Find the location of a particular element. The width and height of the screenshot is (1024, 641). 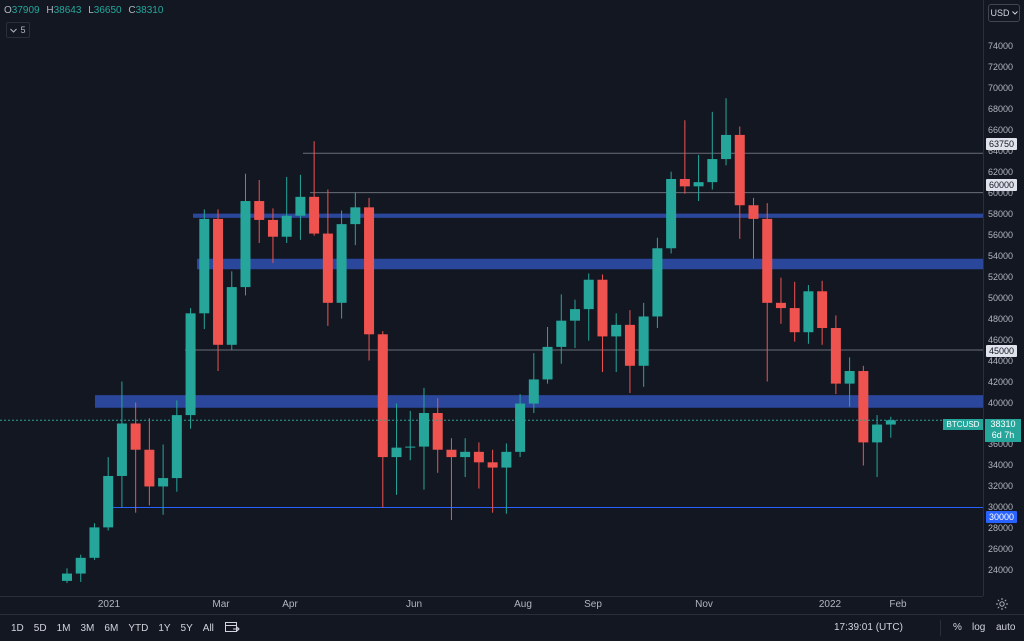

currency-selector: USD is located at coordinates (1004, 13).